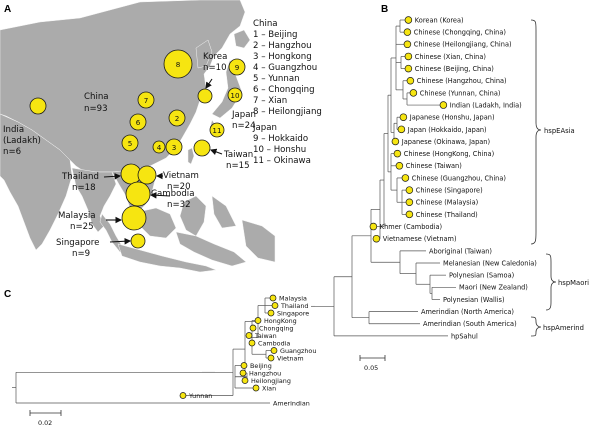  I want to click on arrow-cambodia, so click(160, 195).